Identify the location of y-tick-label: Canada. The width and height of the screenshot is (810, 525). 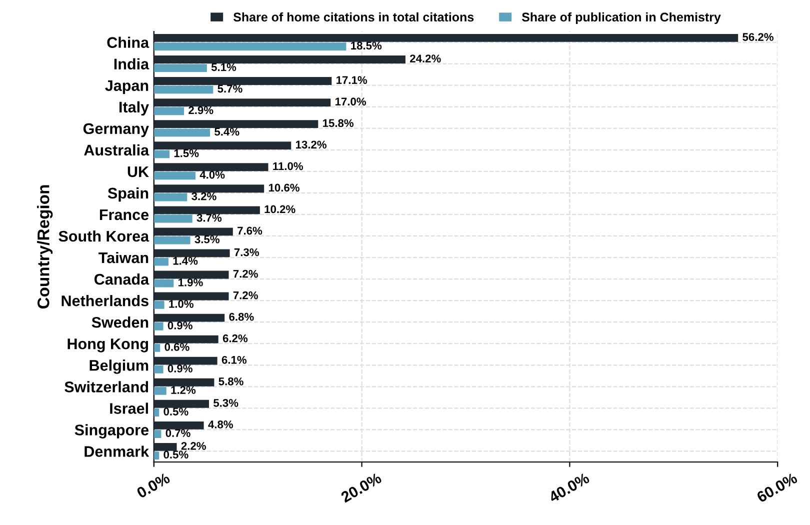
(122, 279).